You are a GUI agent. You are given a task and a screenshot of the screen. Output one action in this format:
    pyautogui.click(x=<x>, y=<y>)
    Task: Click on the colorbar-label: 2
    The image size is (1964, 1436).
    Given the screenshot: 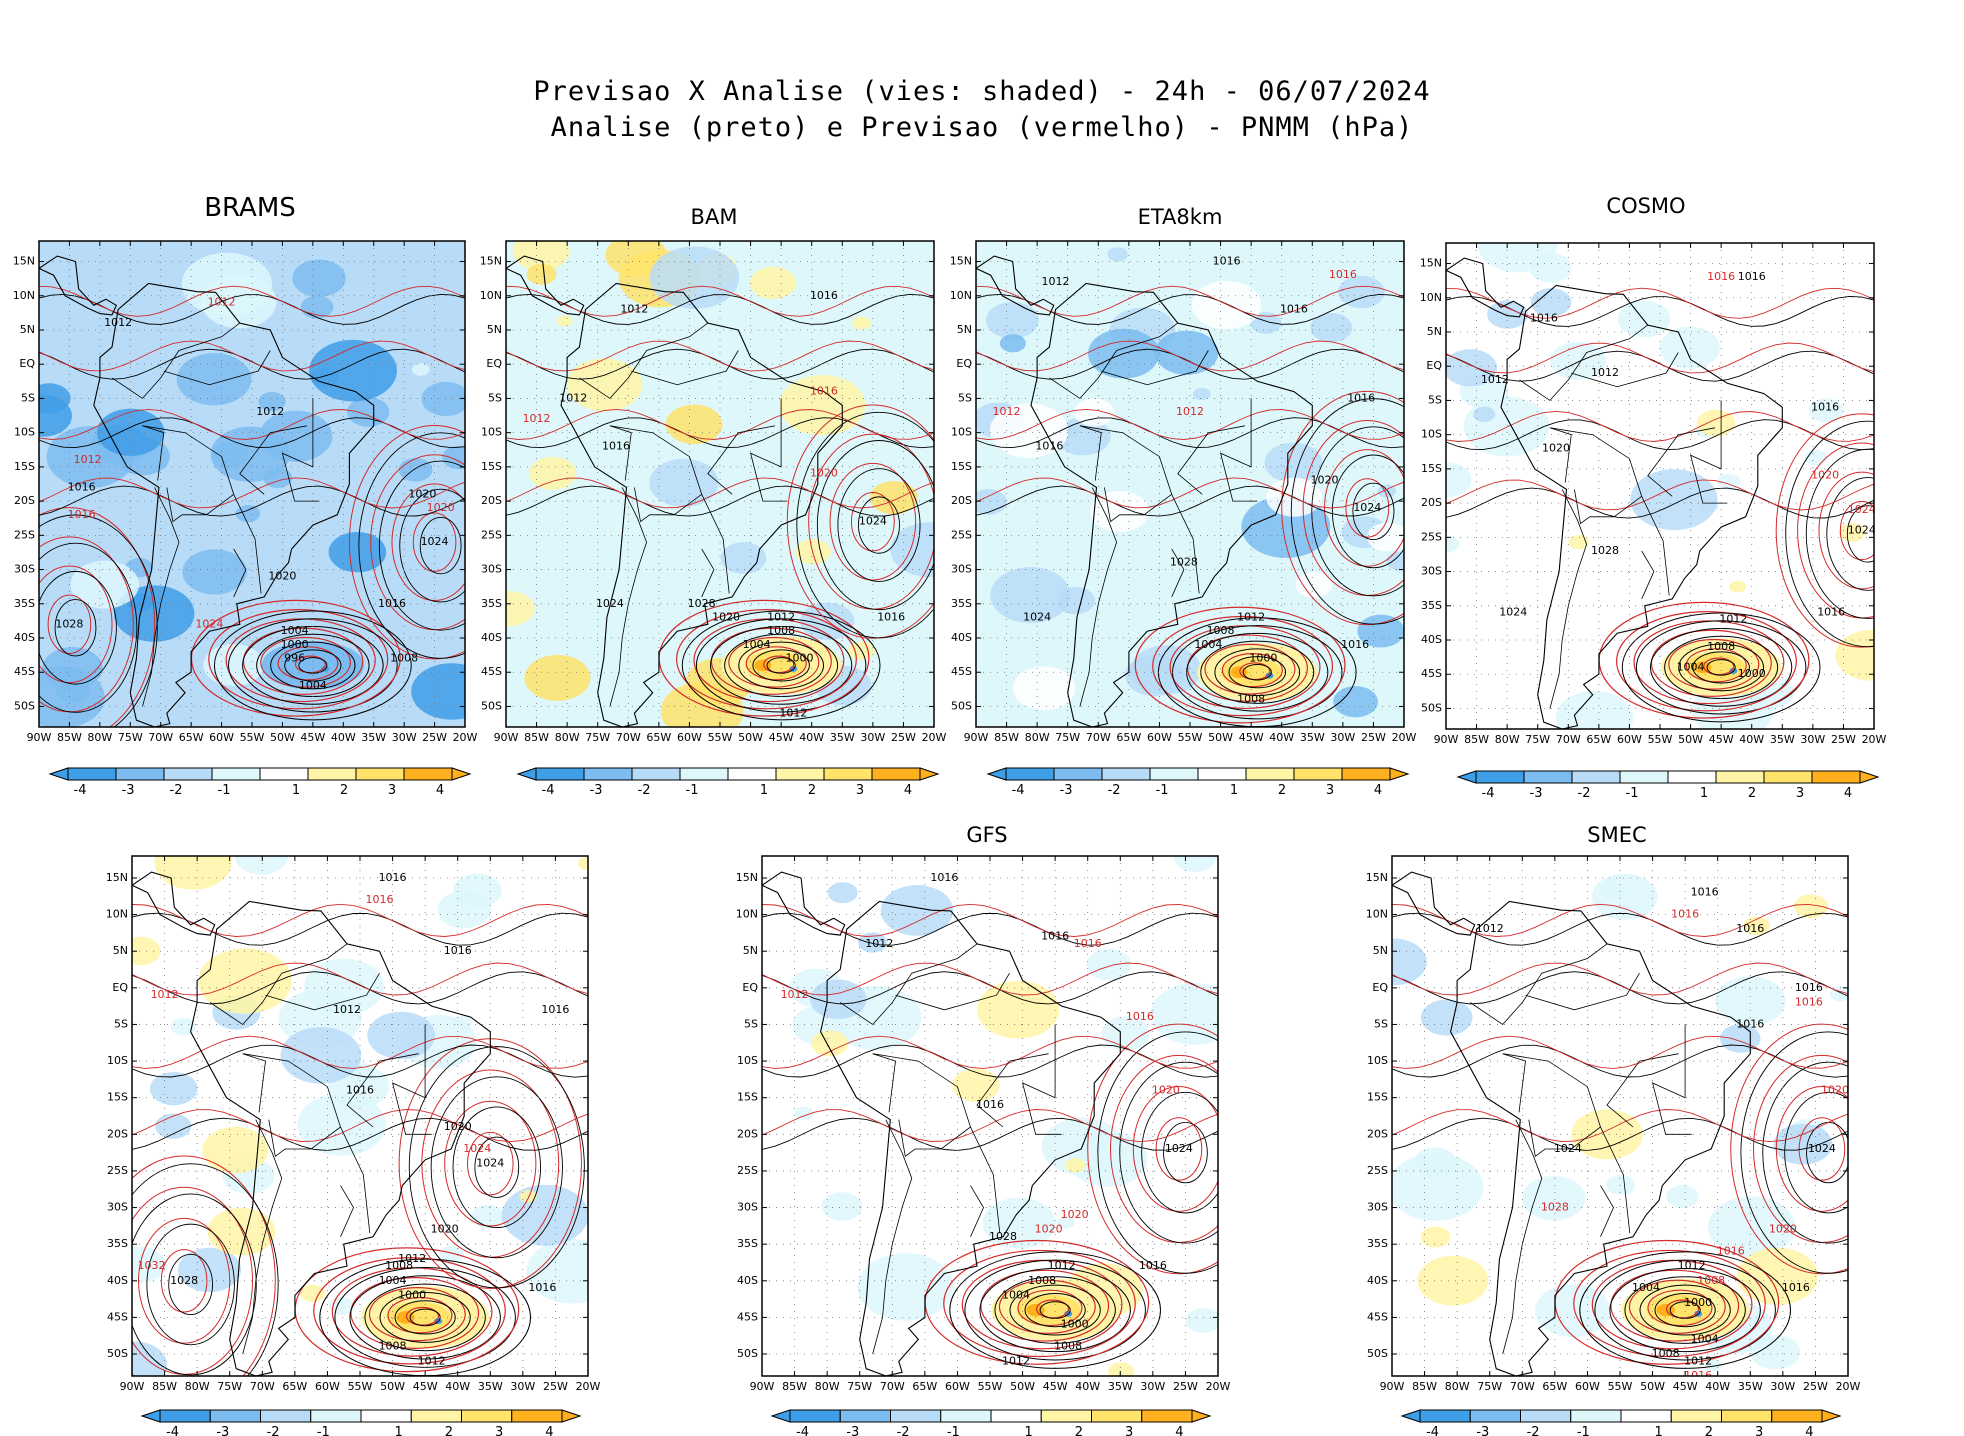 What is the action you would take?
    pyautogui.click(x=449, y=1430)
    